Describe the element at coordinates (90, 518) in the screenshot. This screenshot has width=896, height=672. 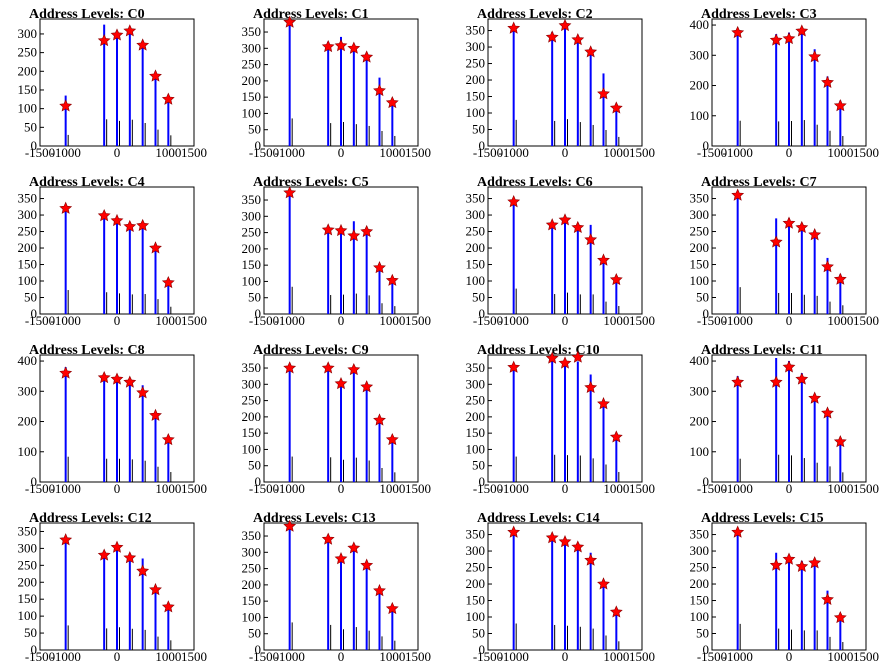
I see `chart-title: Address Levels: C12` at that location.